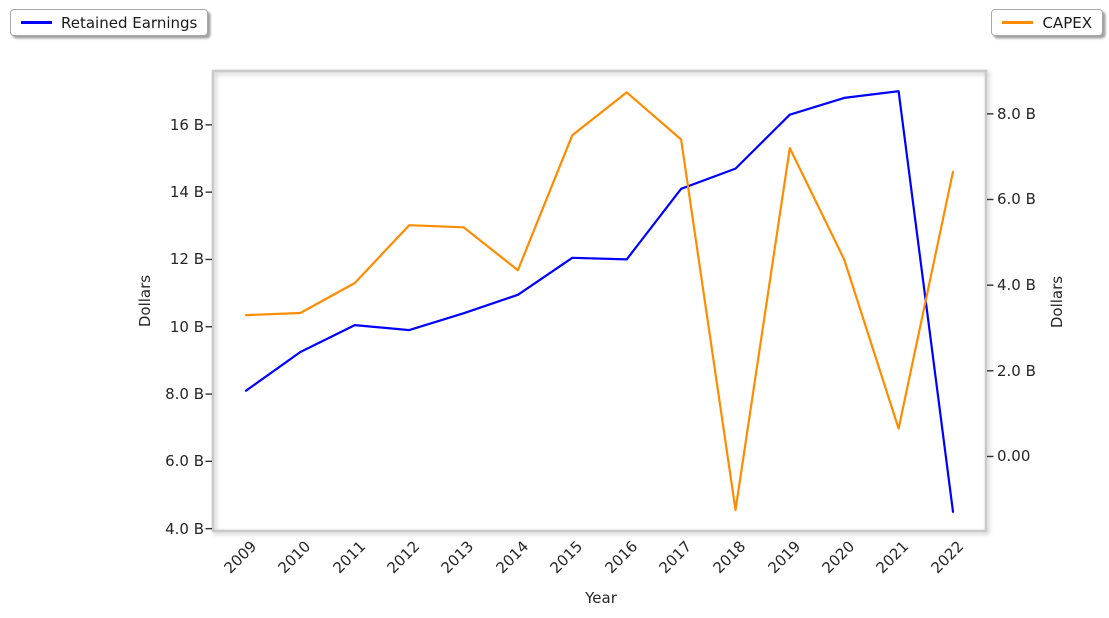 The image size is (1109, 618). I want to click on legend-retained-earnings: Retained Earnings, so click(109, 22).